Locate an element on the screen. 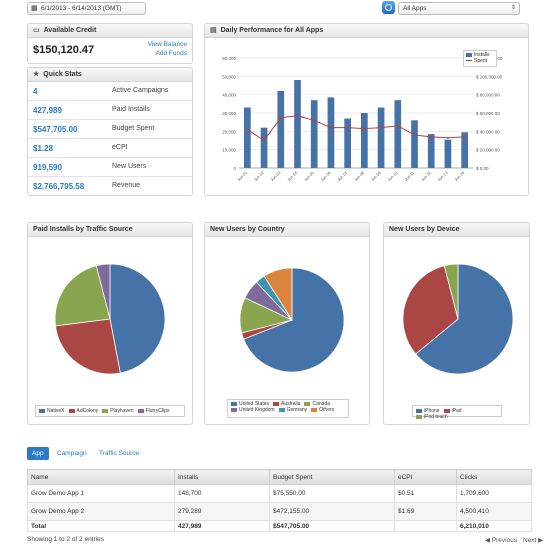 Image resolution: width=558 pixels, height=549 pixels. legend-item-canada: Canada is located at coordinates (317, 404).